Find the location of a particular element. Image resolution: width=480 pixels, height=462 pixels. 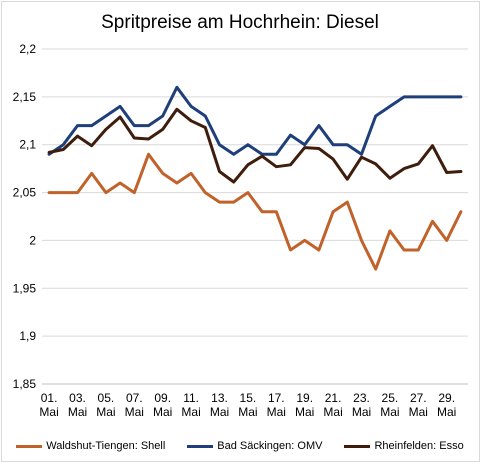

x-tick-label: 15. is located at coordinates (248, 398).